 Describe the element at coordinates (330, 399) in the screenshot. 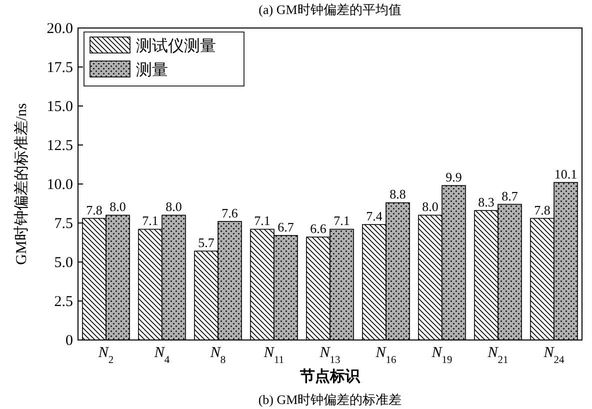

I see `text: (b) GM时钟偏差的标准差` at that location.